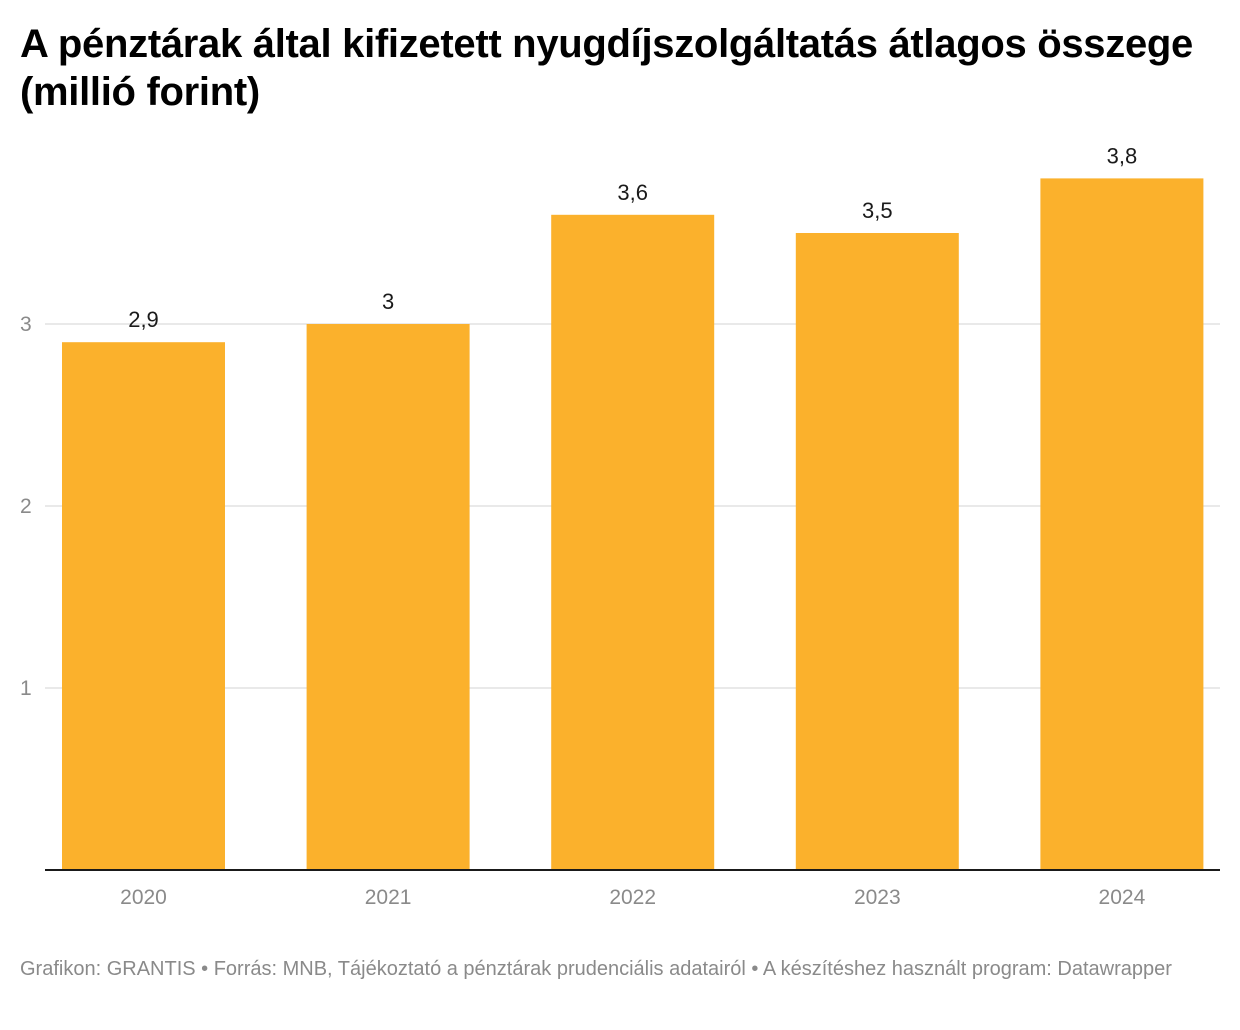  What do you see at coordinates (1122, 524) in the screenshot?
I see `bar-2024` at bounding box center [1122, 524].